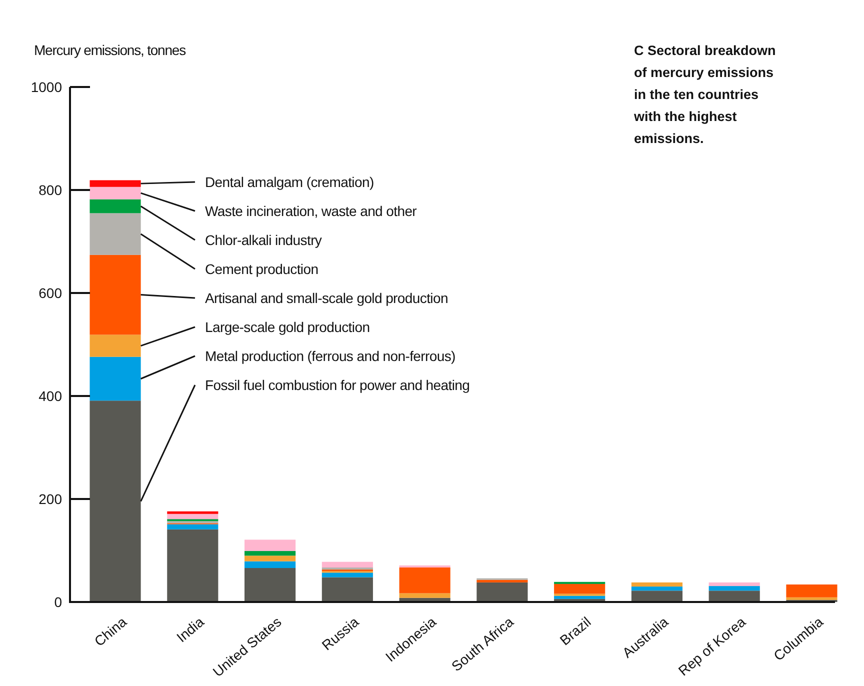 The width and height of the screenshot is (864, 686). What do you see at coordinates (289, 182) in the screenshot?
I see `text: Dental amalgam (cremation)` at bounding box center [289, 182].